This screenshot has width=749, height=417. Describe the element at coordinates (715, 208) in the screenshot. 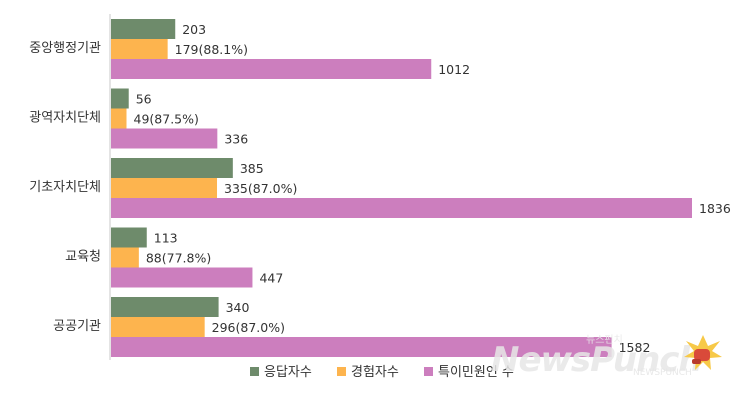

I see `data-label: 1836` at that location.